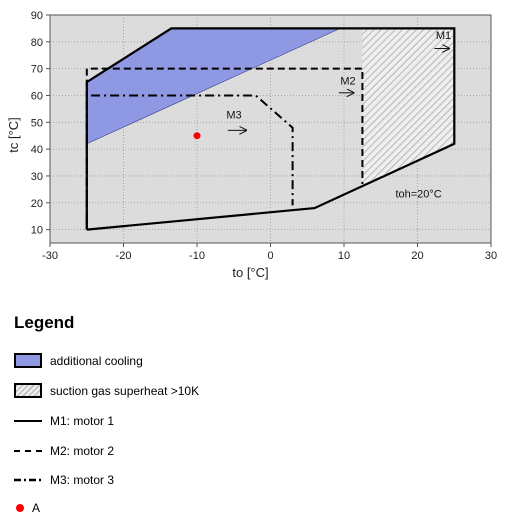 The image size is (522, 519). What do you see at coordinates (37, 204) in the screenshot?
I see `y-tick-label: 20` at bounding box center [37, 204].